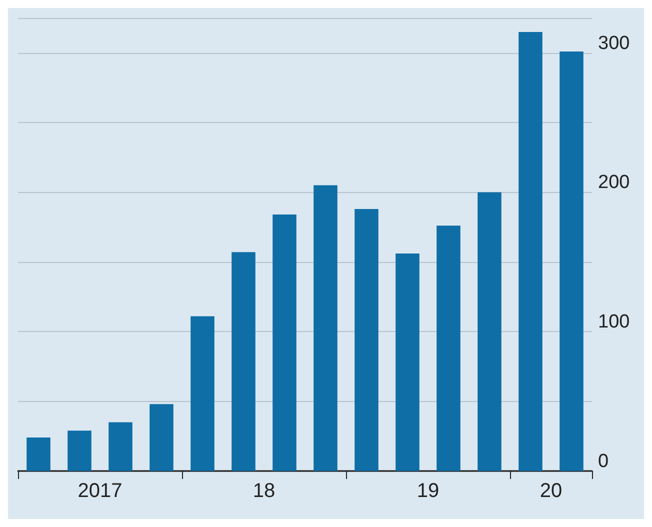  Describe the element at coordinates (614, 322) in the screenshot. I see `y-tick-label: 100` at that location.